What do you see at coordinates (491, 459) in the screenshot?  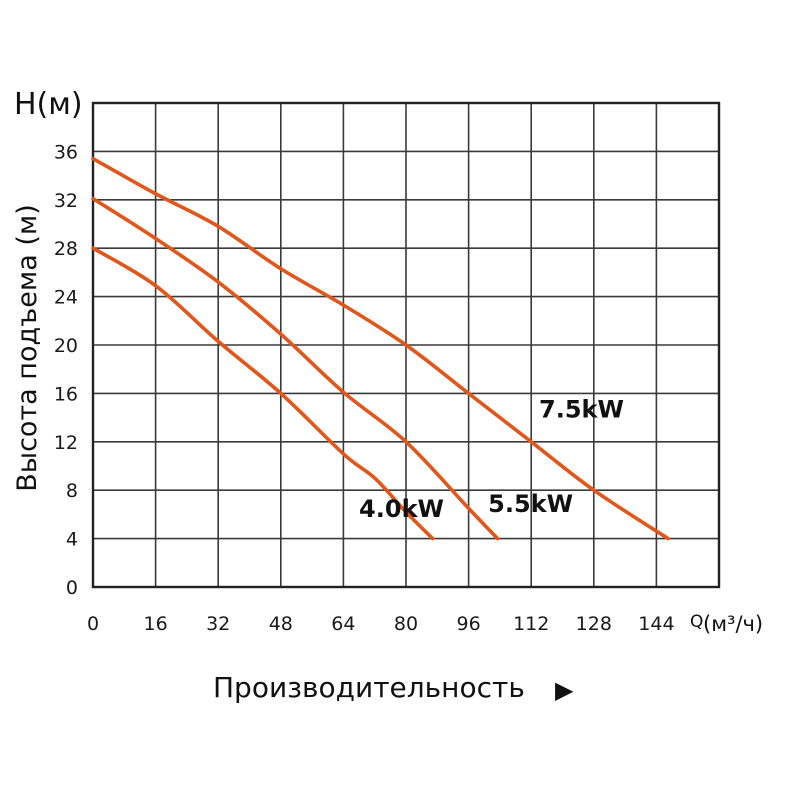 I see `series-labels: 4.0kW 5.5kW 7.5kW` at bounding box center [491, 459].